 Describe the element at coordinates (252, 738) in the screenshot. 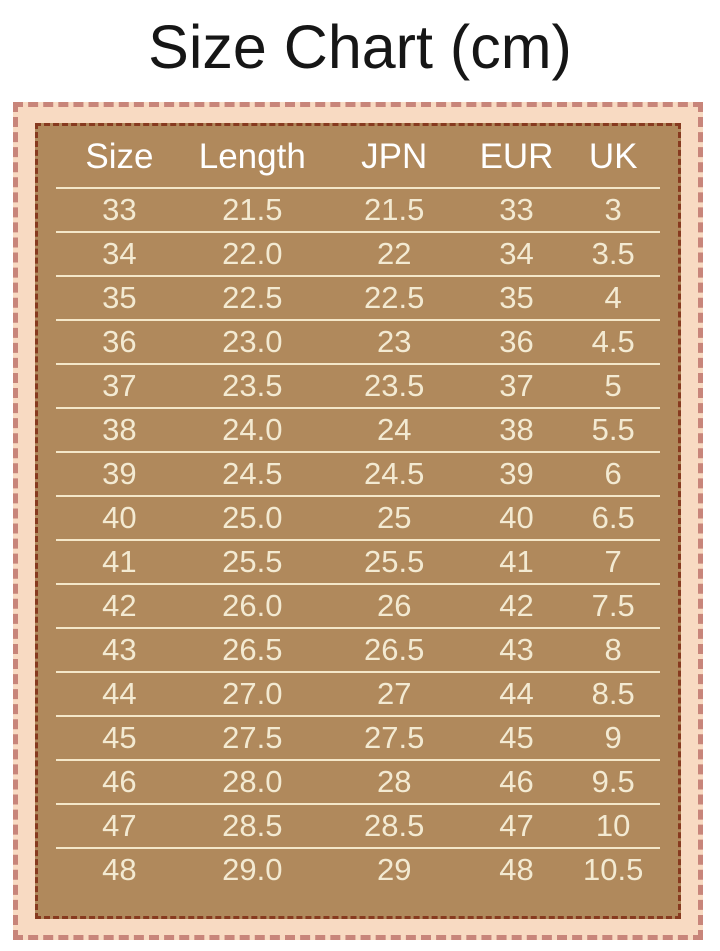

I see `table-cell: 27.5` at that location.